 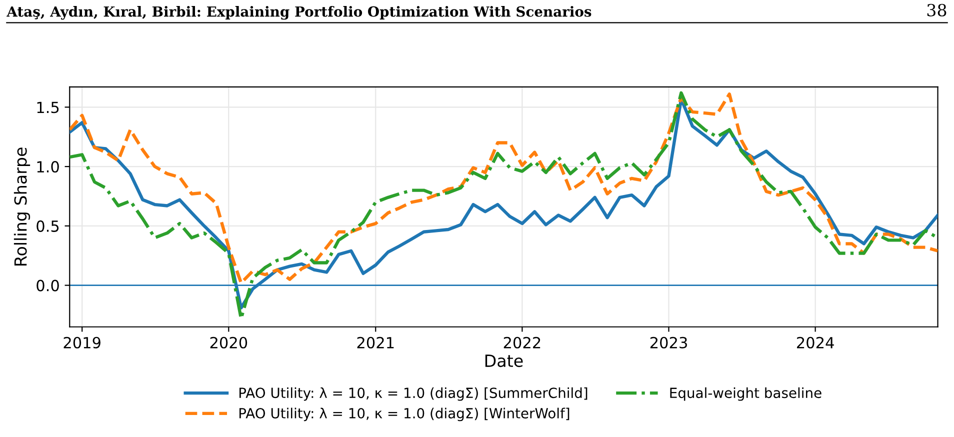 What do you see at coordinates (375, 342) in the screenshot?
I see `x-tick-label: 2021` at bounding box center [375, 342].